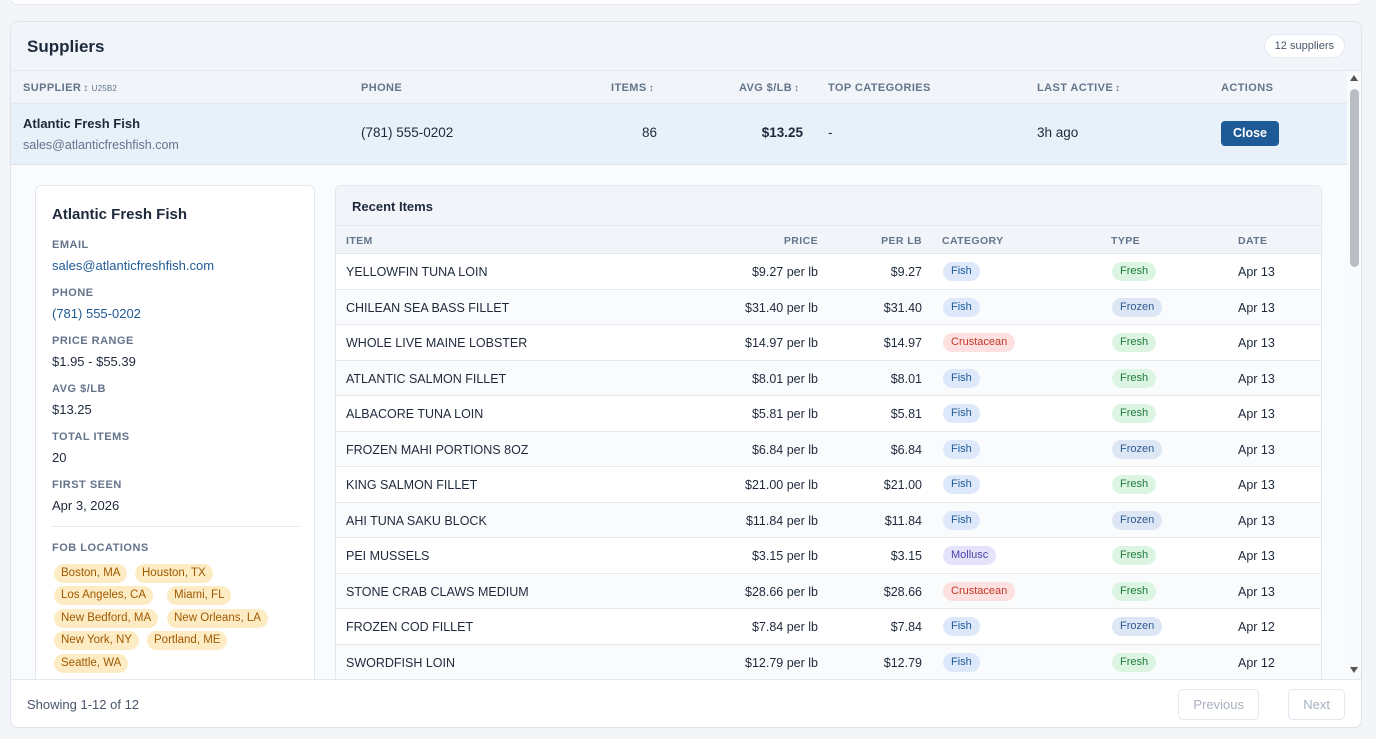  Describe the element at coordinates (94, 361) in the screenshot. I see `price-range-value: $1.95 - $55.39` at that location.